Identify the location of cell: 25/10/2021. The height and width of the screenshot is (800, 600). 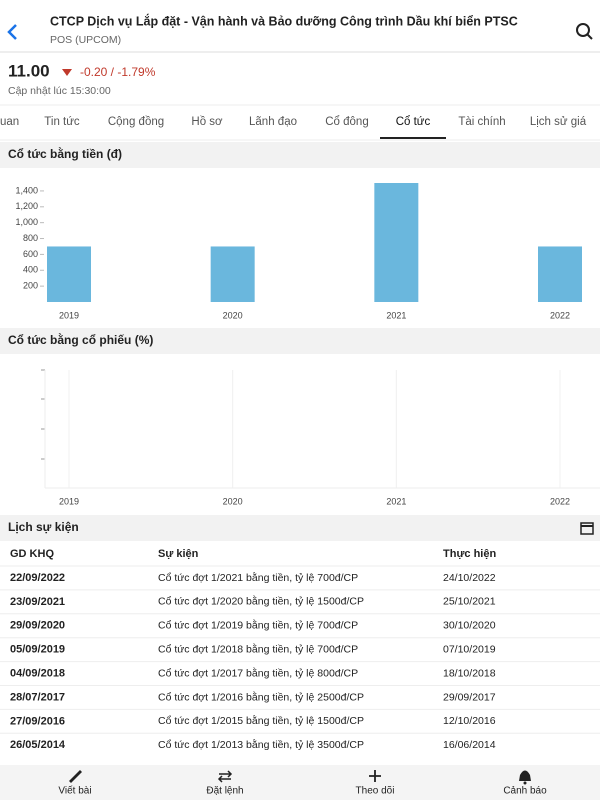
(469, 602).